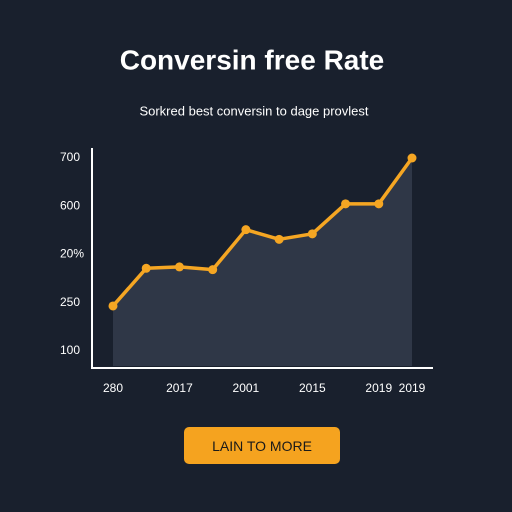  Describe the element at coordinates (72, 254) in the screenshot. I see `y-tick-label: 20%` at that location.